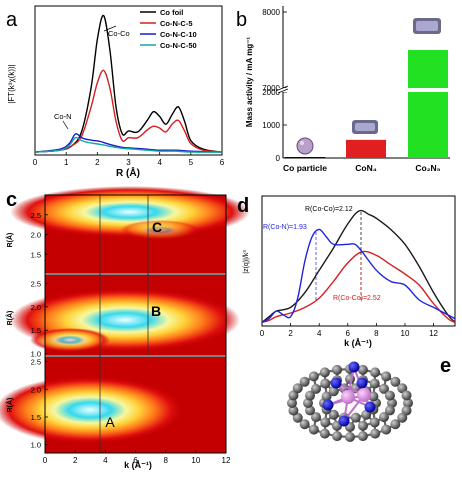 The image size is (462, 477). Describe the element at coordinates (168, 29) in the screenshot. I see `panel-a-legend: Co foil Co-N-C-5 Co-N-C-10 Co-N-C-50` at that location.